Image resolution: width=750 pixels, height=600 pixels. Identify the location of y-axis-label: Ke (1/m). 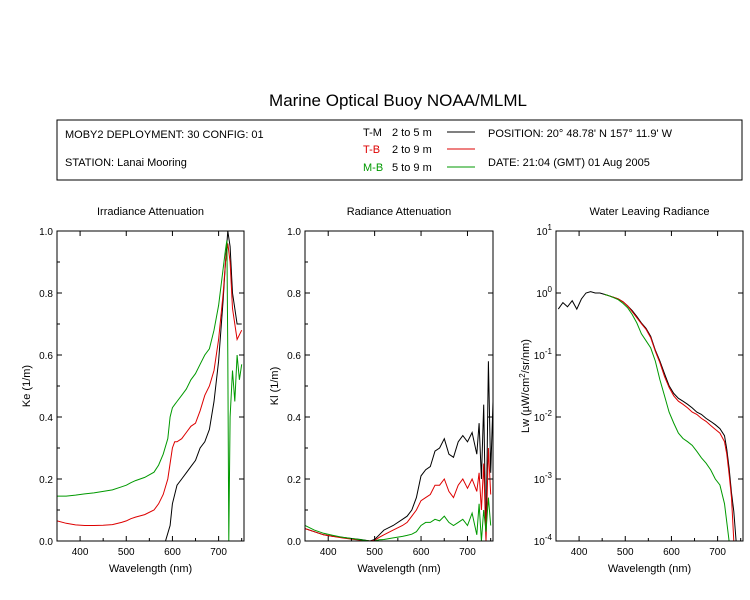
(27, 386).